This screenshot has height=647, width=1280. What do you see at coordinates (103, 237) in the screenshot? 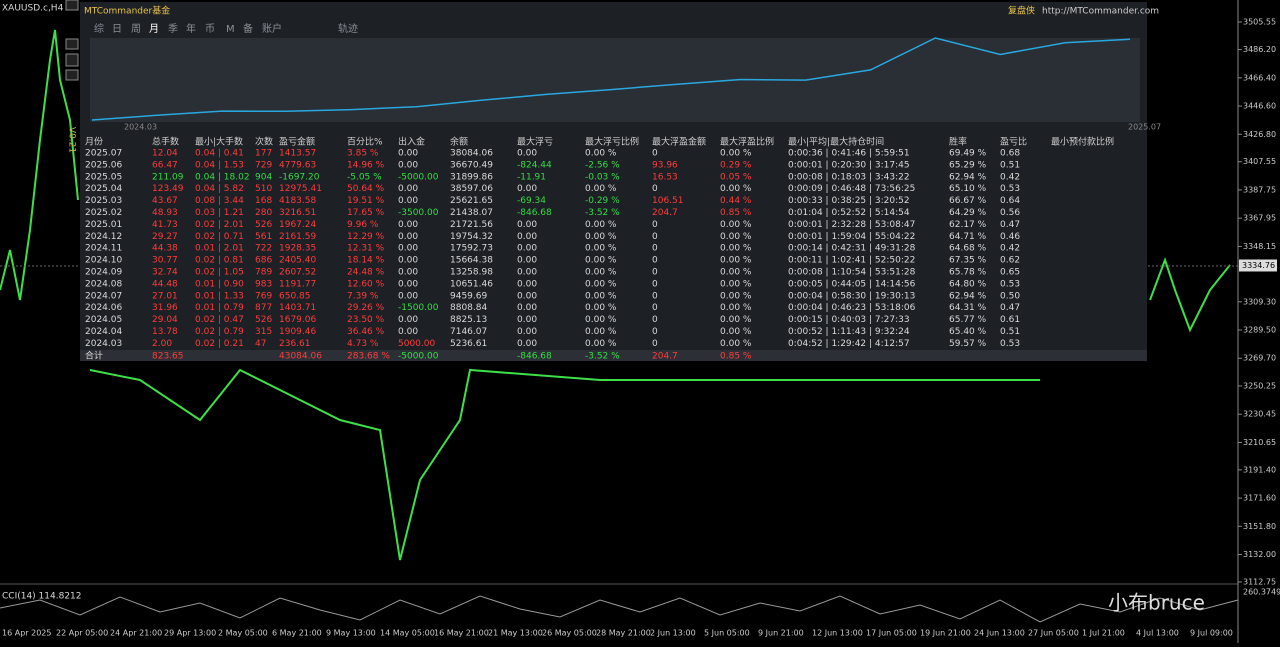
I see `table-cell: 2024.12` at bounding box center [103, 237].